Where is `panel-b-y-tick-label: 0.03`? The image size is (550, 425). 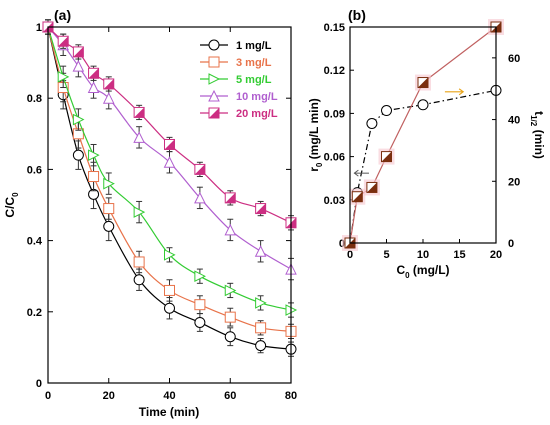 panel-b-y-tick-label: 0.03 is located at coordinates (334, 201).